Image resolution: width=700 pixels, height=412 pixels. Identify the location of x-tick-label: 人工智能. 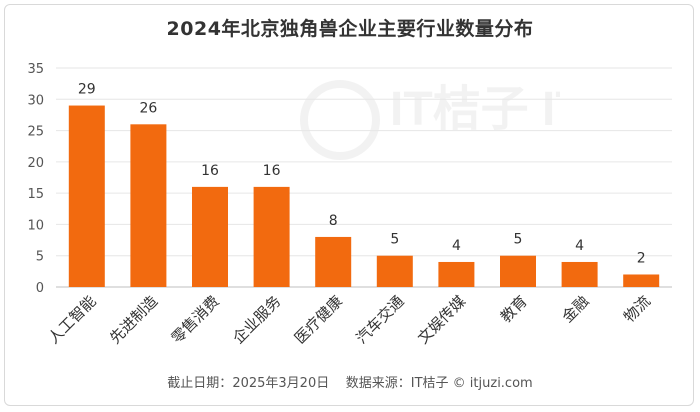
(71, 319).